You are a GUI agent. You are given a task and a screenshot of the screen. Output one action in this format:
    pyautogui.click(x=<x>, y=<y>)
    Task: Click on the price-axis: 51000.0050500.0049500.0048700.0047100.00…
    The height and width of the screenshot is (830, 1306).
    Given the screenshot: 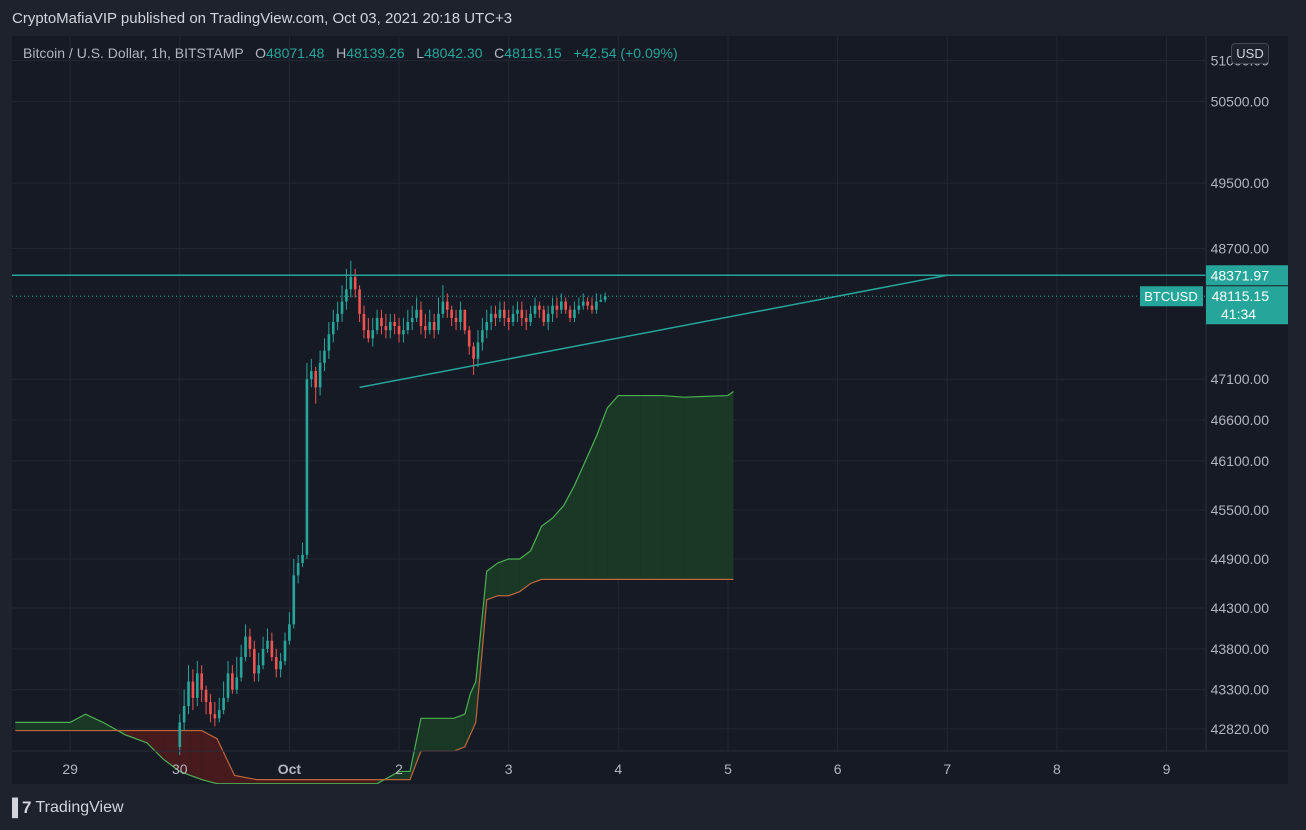 What is the action you would take?
    pyautogui.click(x=1237, y=393)
    